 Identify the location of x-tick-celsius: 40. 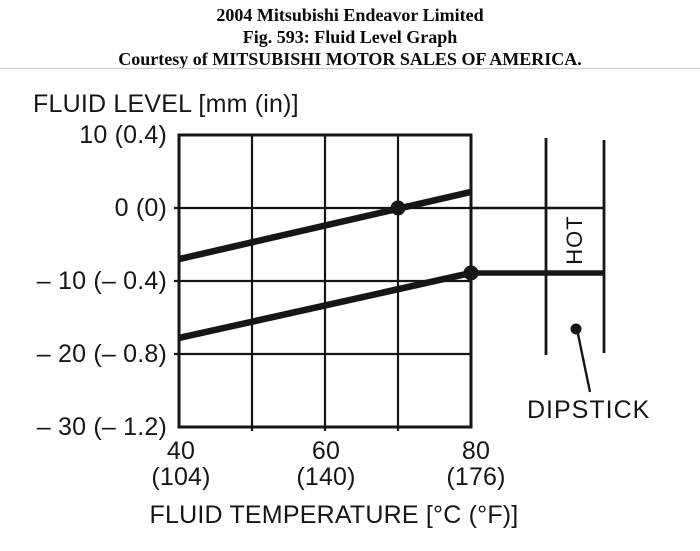
(181, 451).